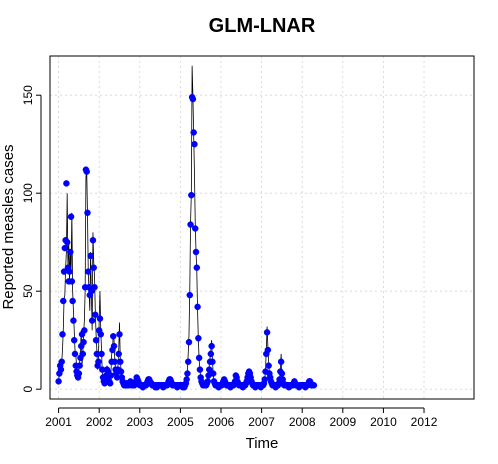 The width and height of the screenshot is (498, 464). Describe the element at coordinates (28, 389) in the screenshot. I see `y-tick-label: 0` at that location.